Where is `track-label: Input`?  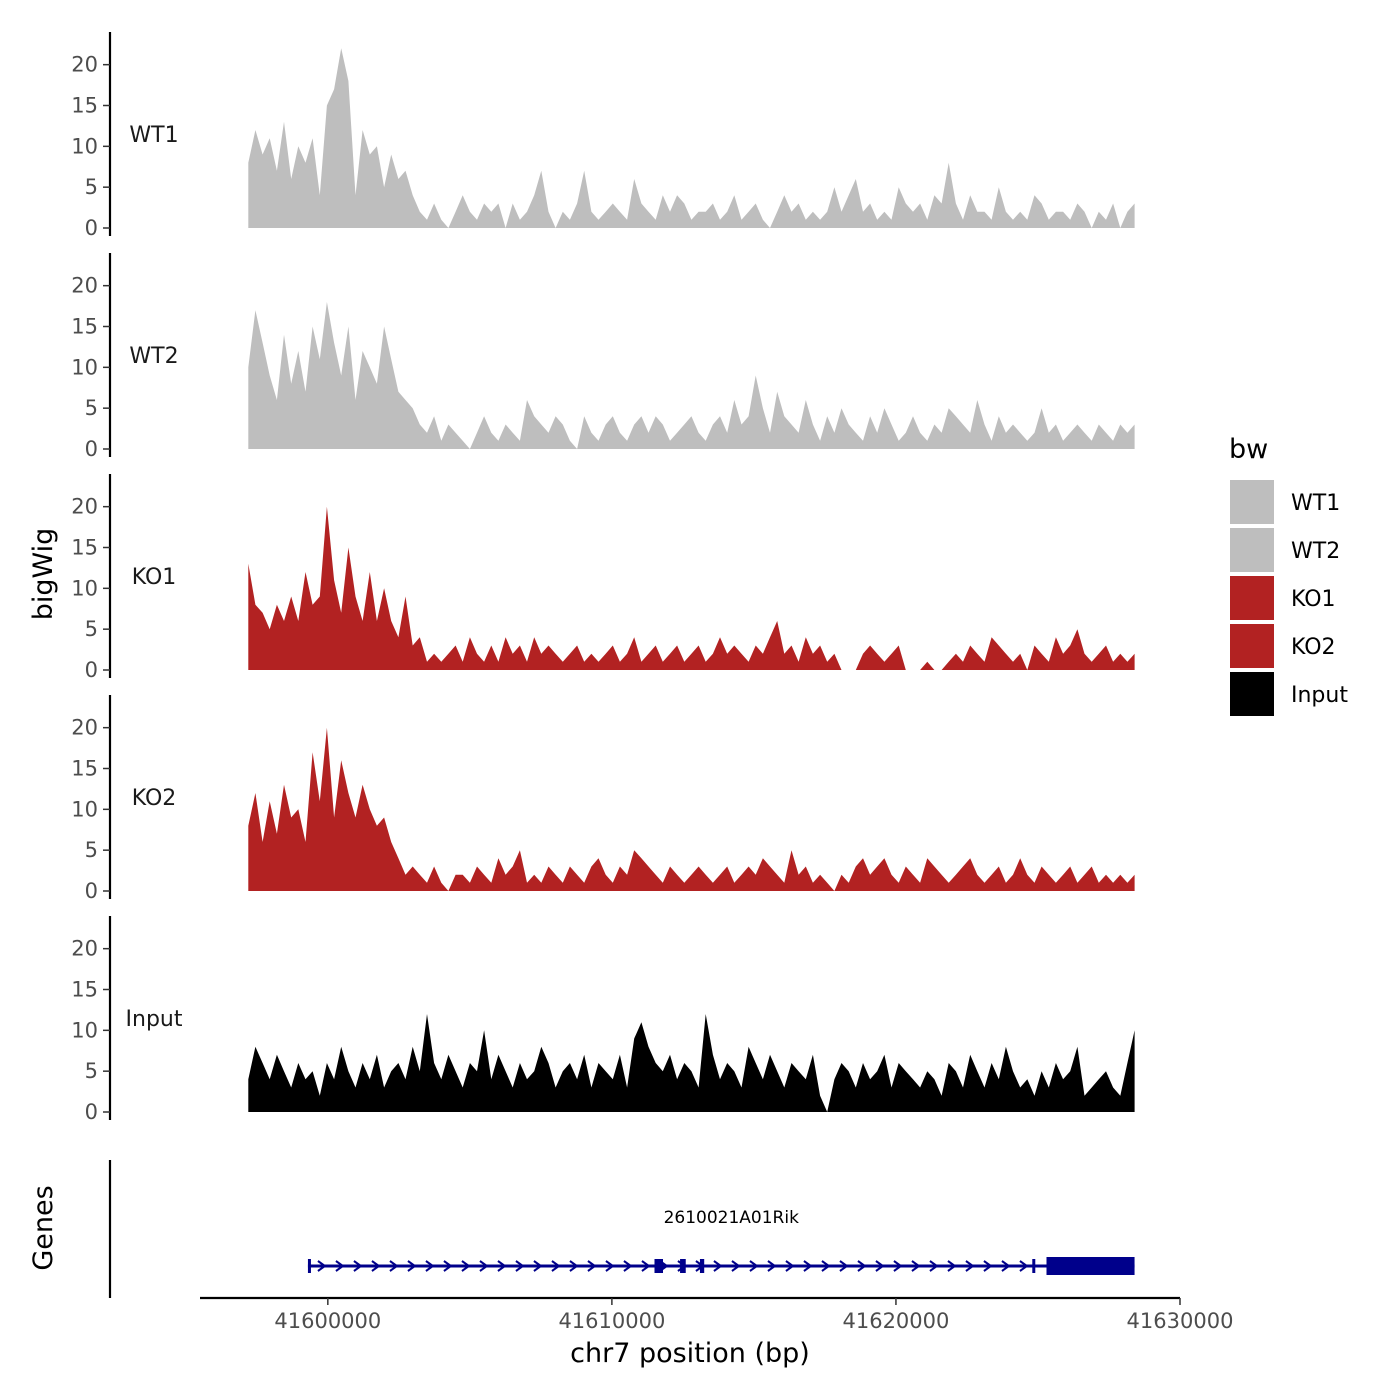 track-label: Input is located at coordinates (154, 1019).